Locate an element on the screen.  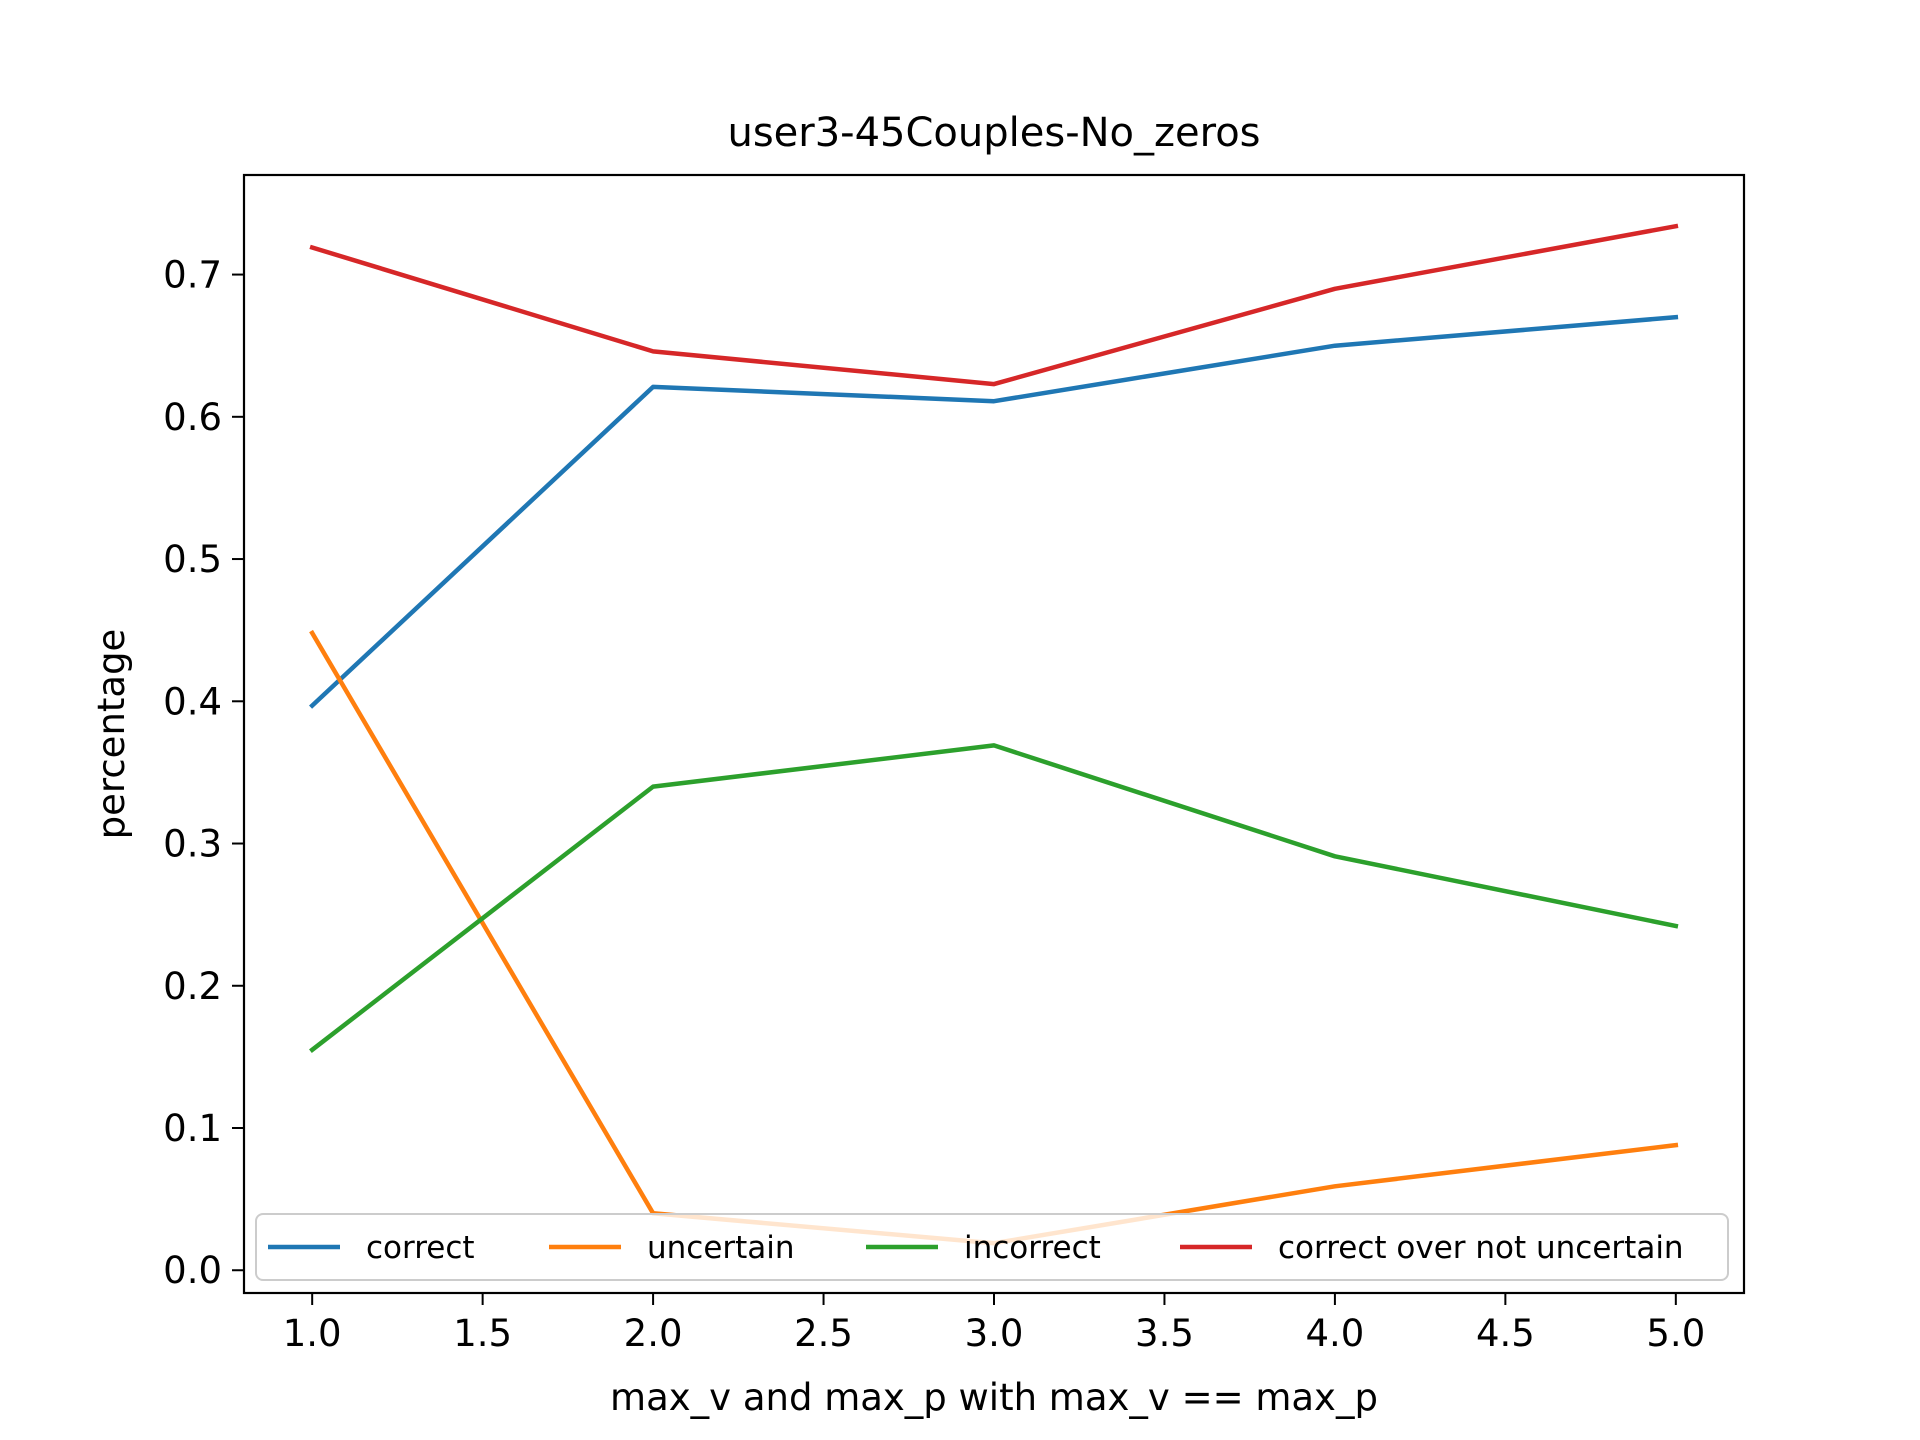
x-tick-label: 5.0 is located at coordinates (1675, 1333).